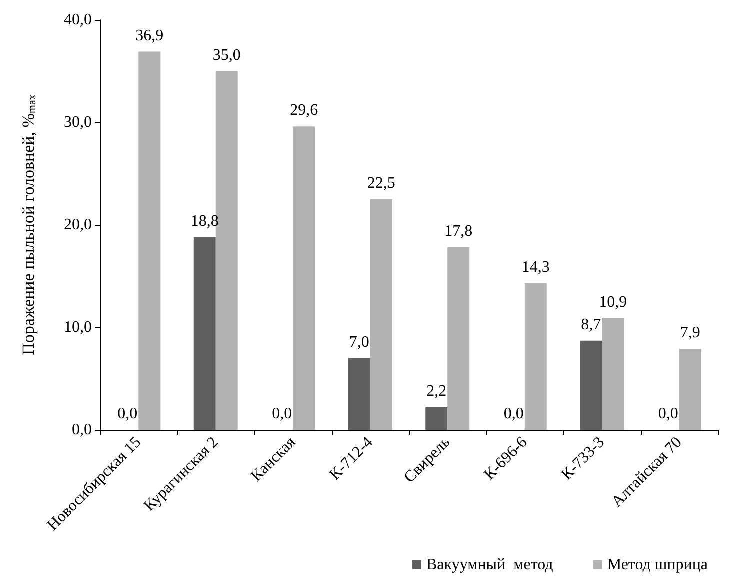  Describe the element at coordinates (536, 267) in the screenshot. I see `data-label: 14,3` at that location.